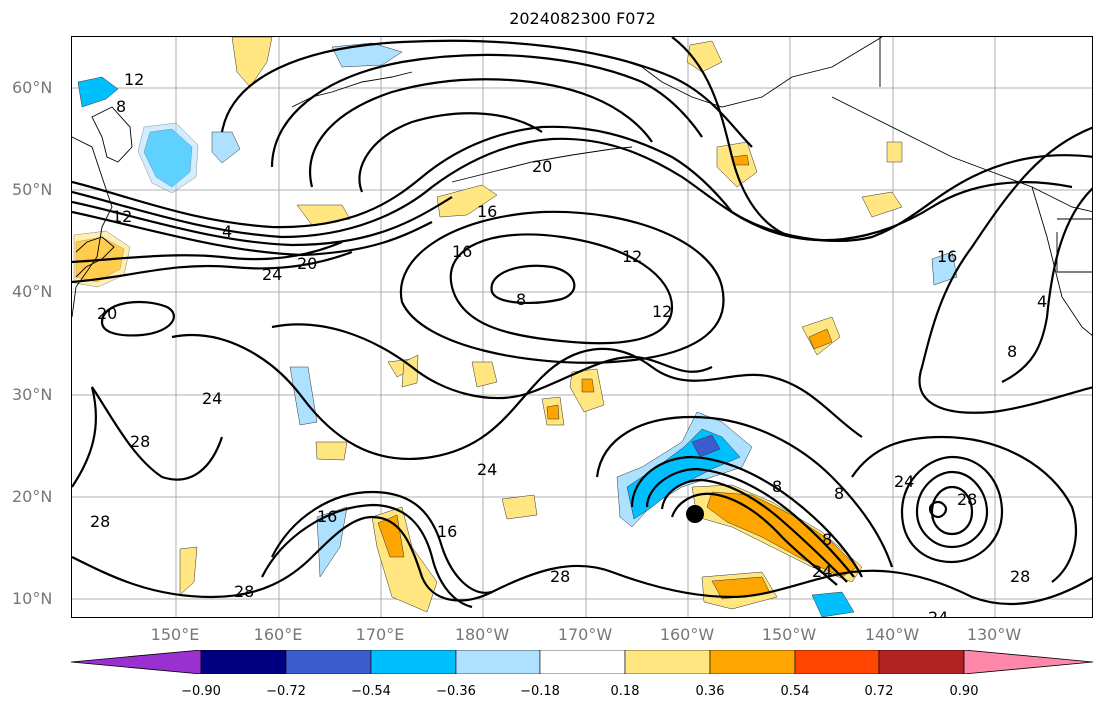 This screenshot has width=1105, height=712. I want to click on lon-label-180w: 180°W, so click(482, 634).